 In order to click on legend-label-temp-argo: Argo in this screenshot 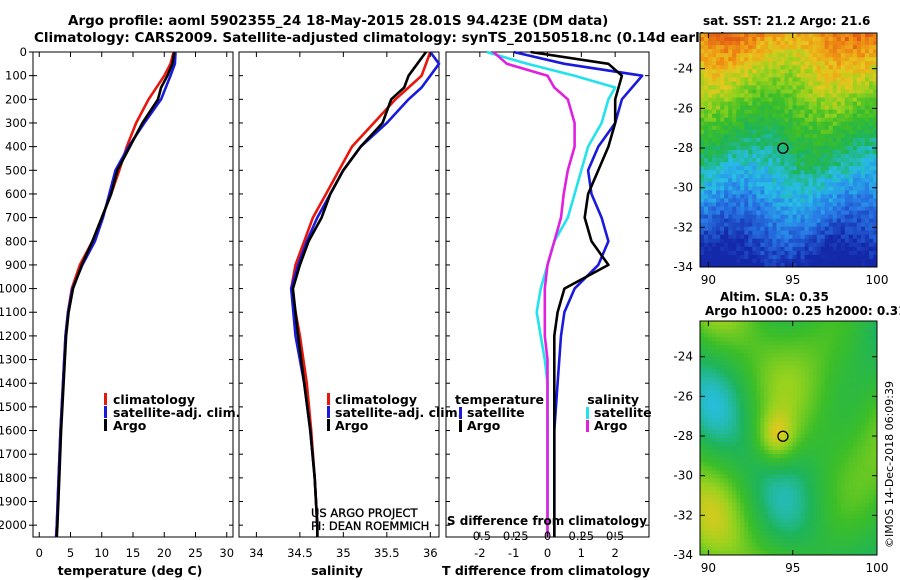, I will do `click(484, 425)`.